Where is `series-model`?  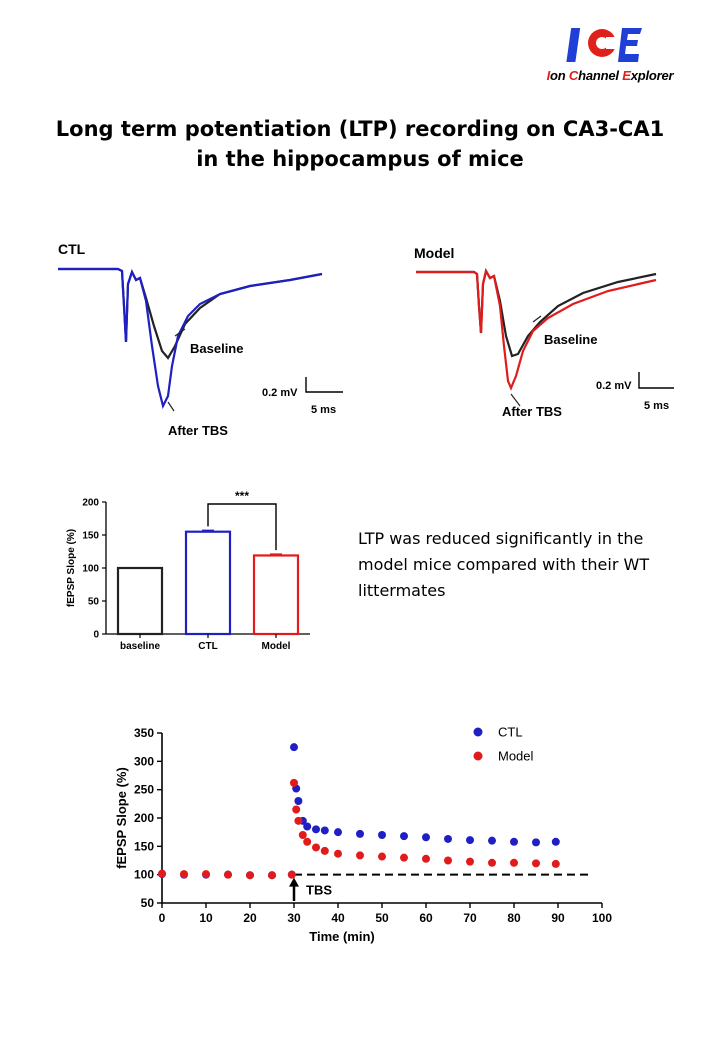 series-model is located at coordinates (359, 829).